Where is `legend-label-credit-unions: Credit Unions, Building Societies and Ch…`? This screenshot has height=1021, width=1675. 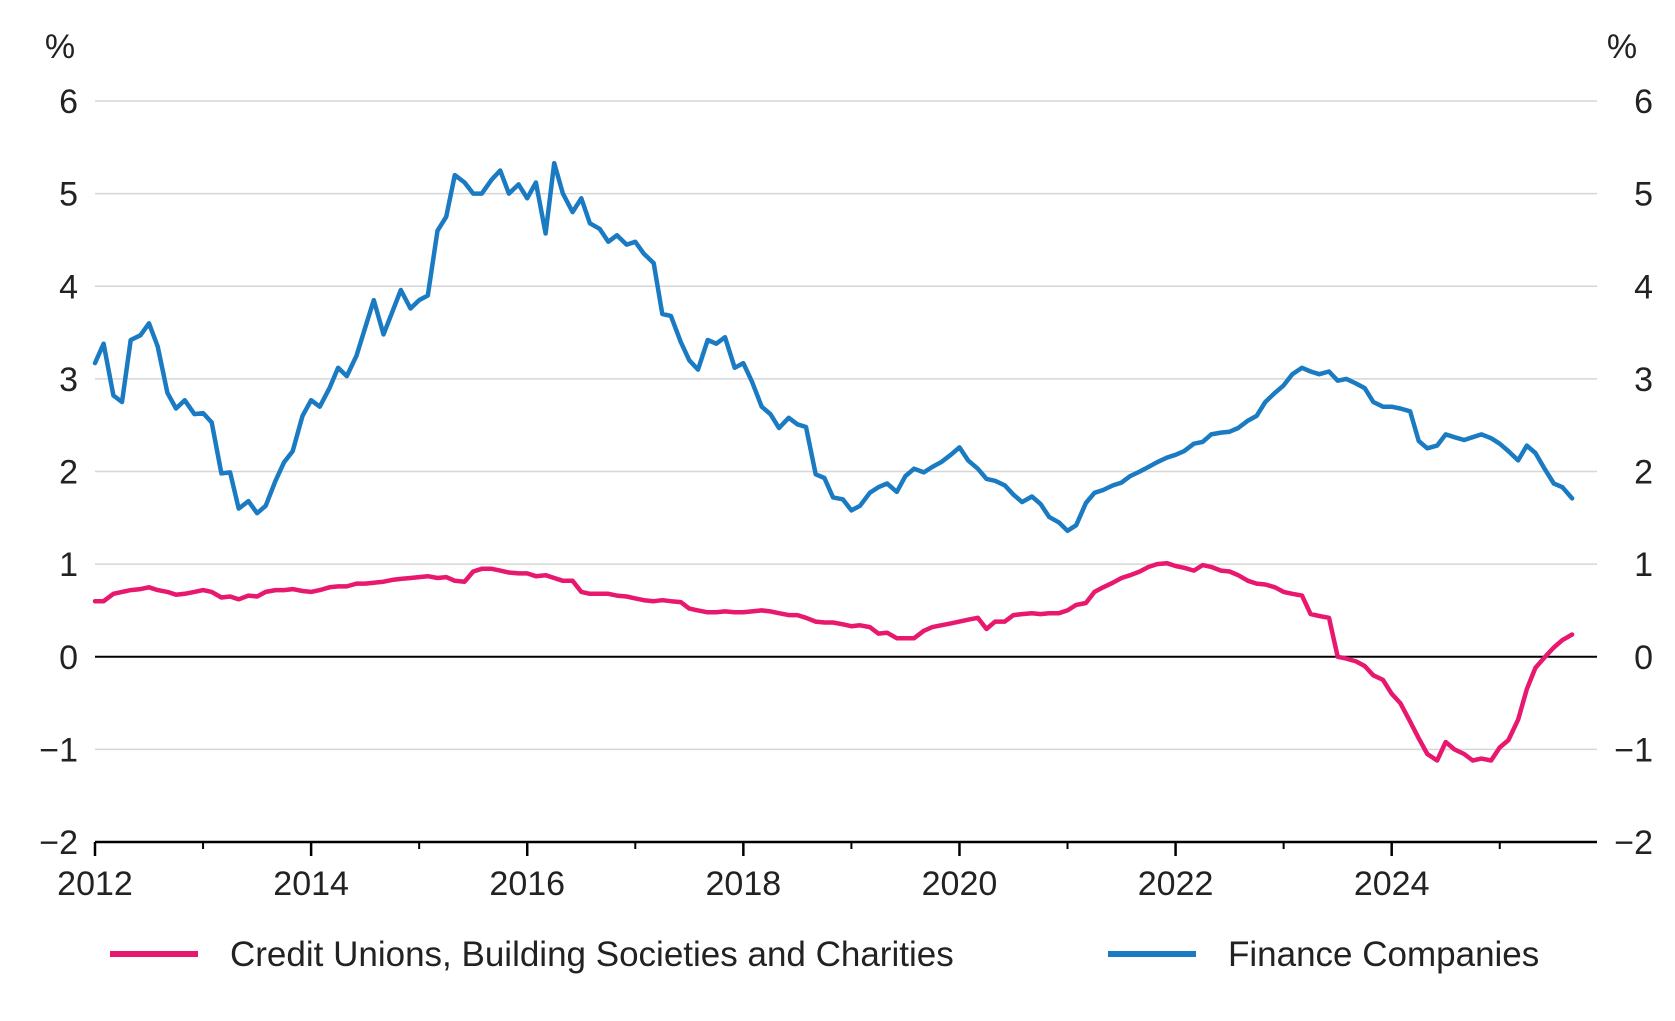
legend-label-credit-unions: Credit Unions, Building Societies and Ch… is located at coordinates (592, 954).